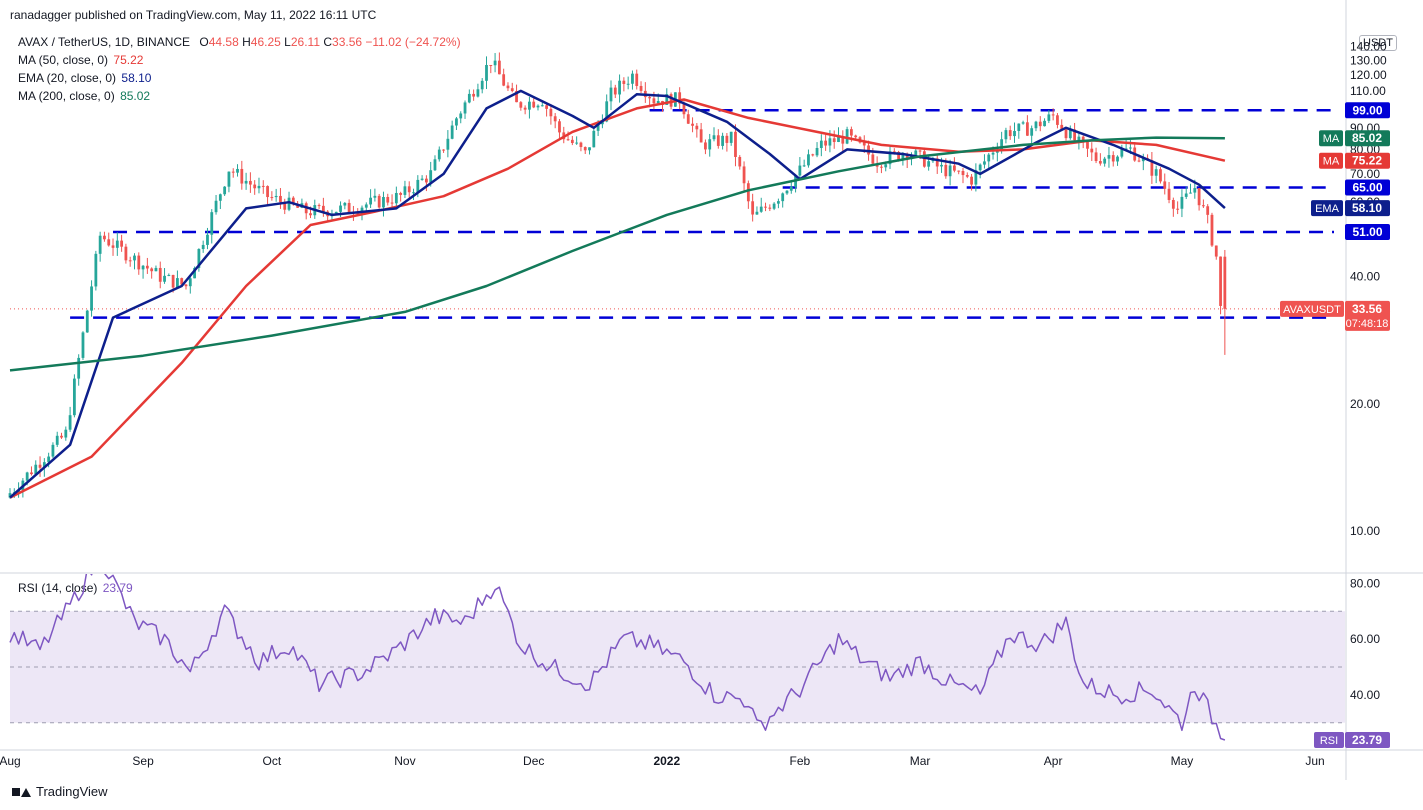 This screenshot has height=810, width=1423. I want to click on legend-change: −11.02 (−24.72%), so click(413, 42).